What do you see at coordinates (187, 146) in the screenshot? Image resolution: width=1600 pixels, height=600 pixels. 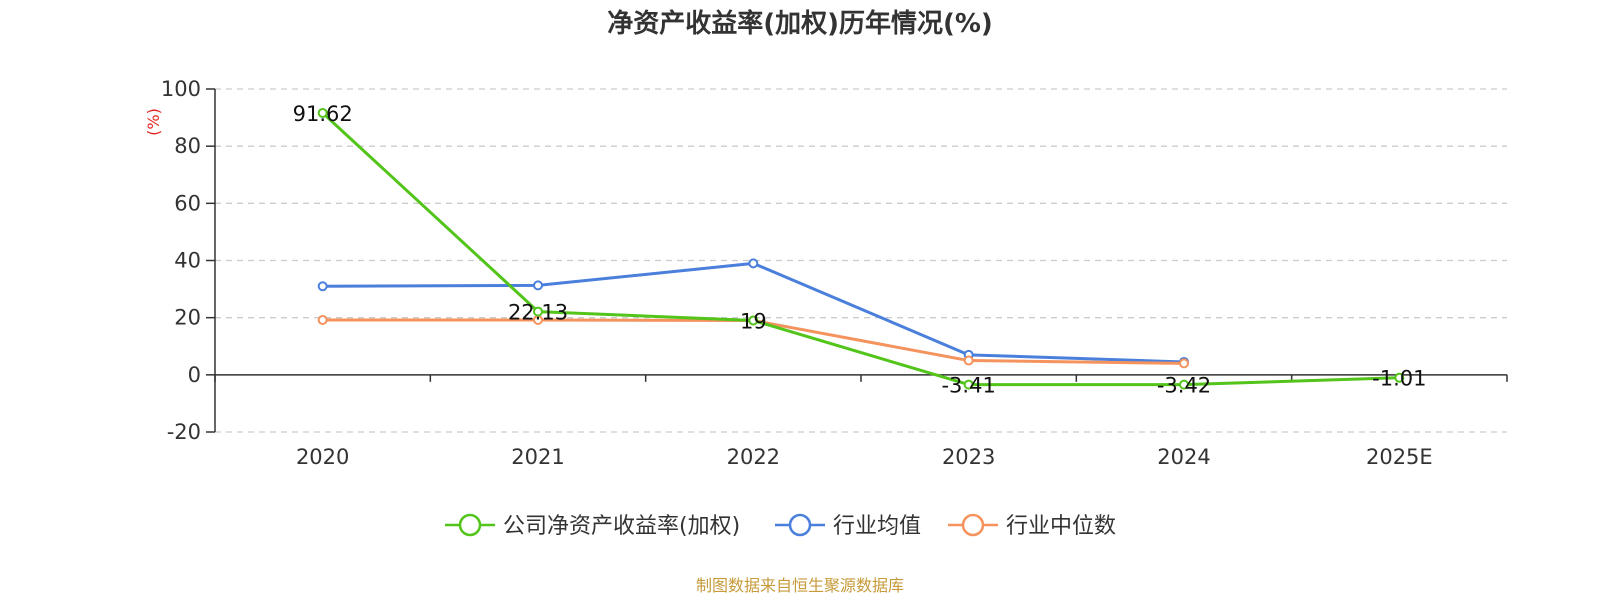 I see `y-tick-label: 80` at bounding box center [187, 146].